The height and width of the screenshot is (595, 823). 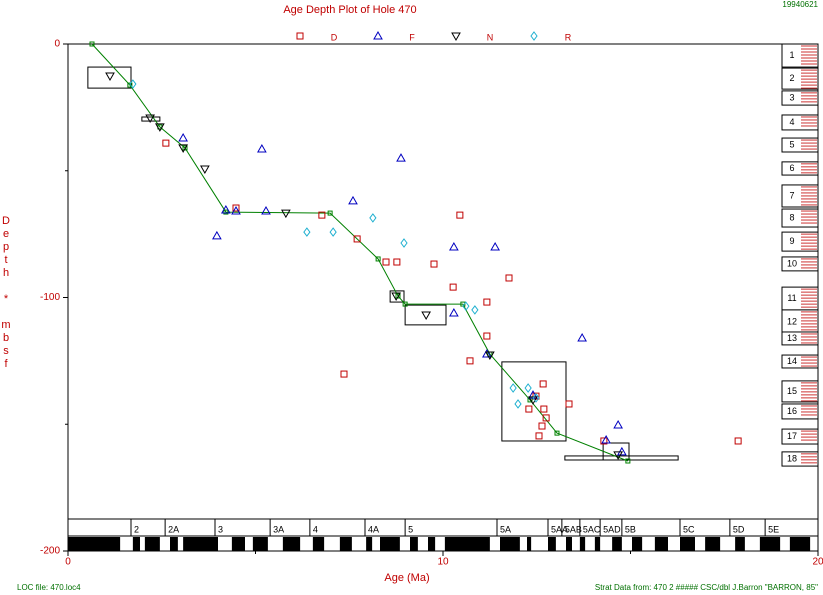 I want to click on y-tick-label: 0, so click(x=57, y=44).